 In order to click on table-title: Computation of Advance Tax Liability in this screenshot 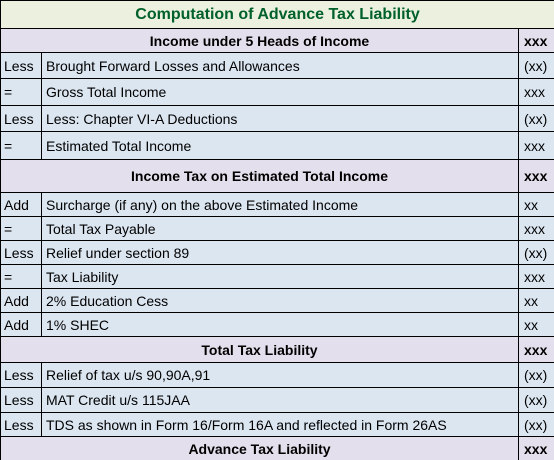, I will do `click(277, 14)`.